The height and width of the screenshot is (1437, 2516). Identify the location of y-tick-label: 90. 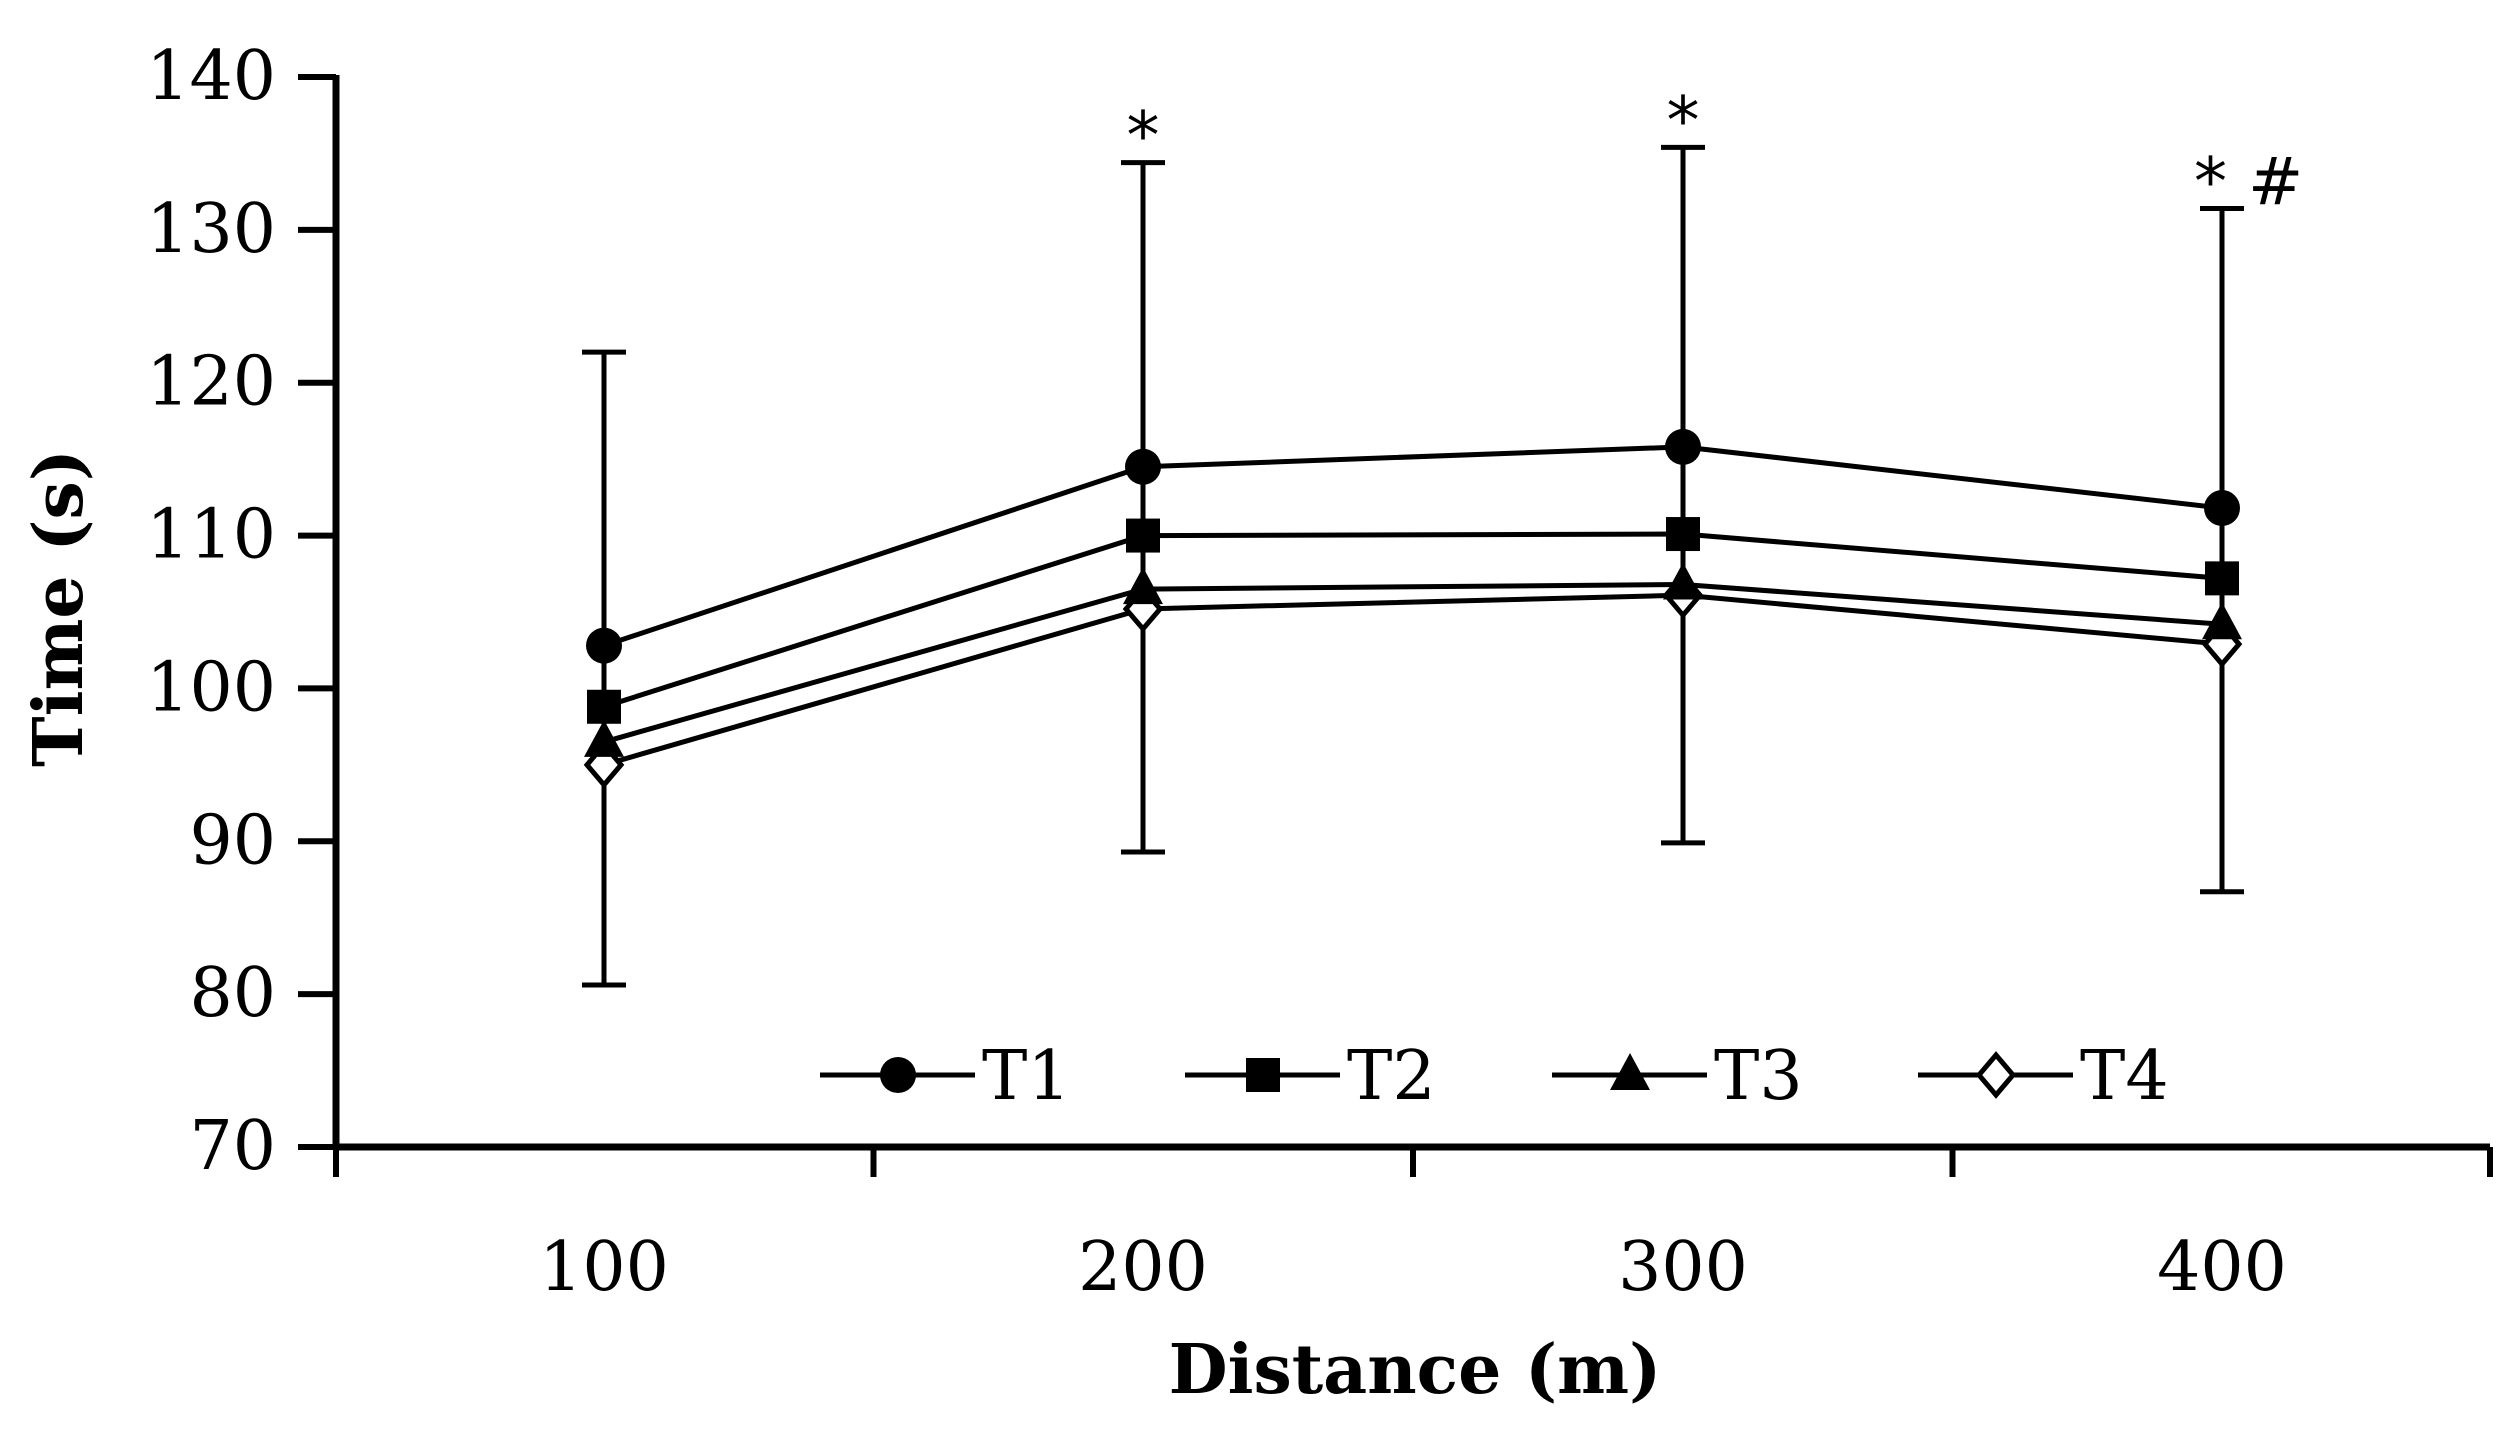
(232, 840).